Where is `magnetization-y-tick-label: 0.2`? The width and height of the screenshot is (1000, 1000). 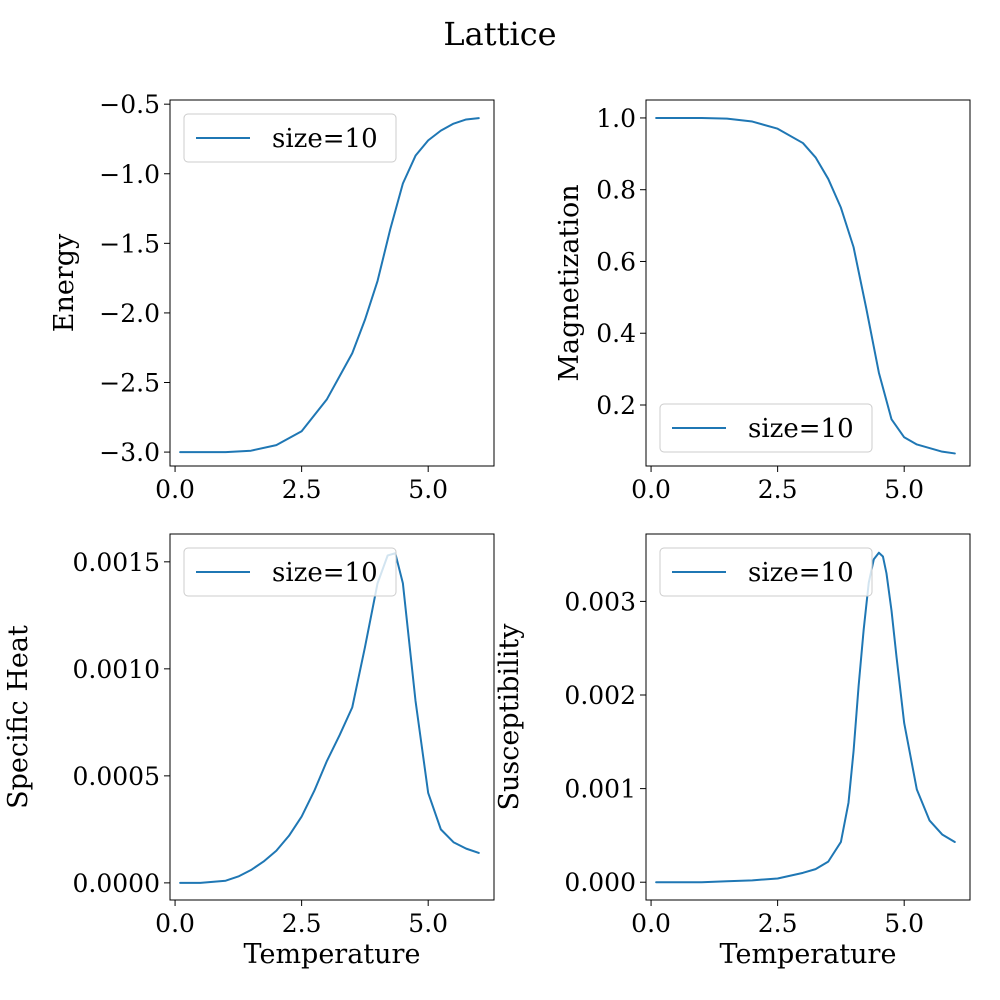
magnetization-y-tick-label: 0.2 is located at coordinates (616, 405).